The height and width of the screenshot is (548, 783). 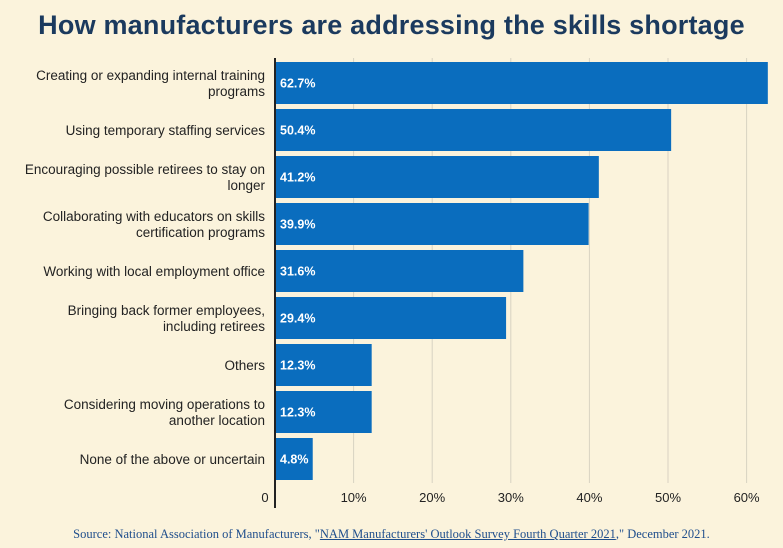 I want to click on category-label: None of the above or uncertain, so click(x=172, y=459).